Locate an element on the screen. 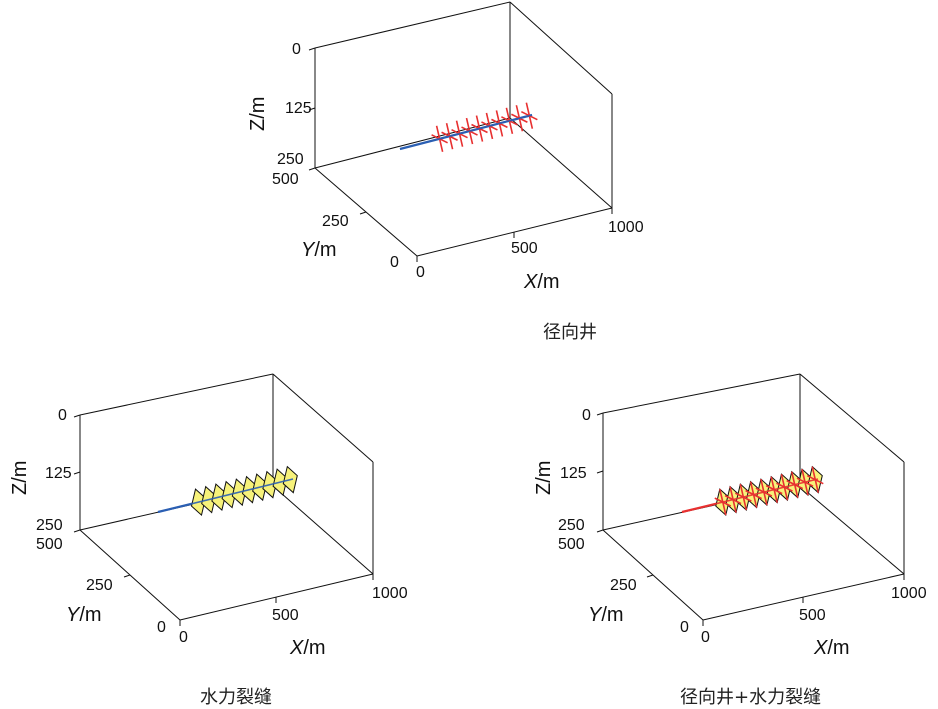 The height and width of the screenshot is (709, 938). axes-frame is located at coordinates (460, 131).